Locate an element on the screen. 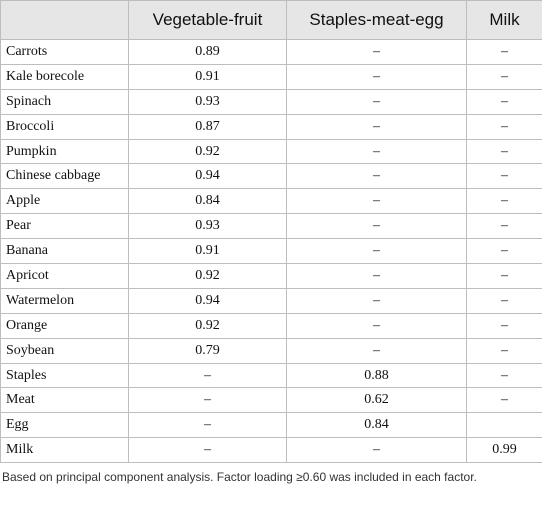 This screenshot has height=506, width=542. table-row: Soybean 0.79– – is located at coordinates (271, 350).